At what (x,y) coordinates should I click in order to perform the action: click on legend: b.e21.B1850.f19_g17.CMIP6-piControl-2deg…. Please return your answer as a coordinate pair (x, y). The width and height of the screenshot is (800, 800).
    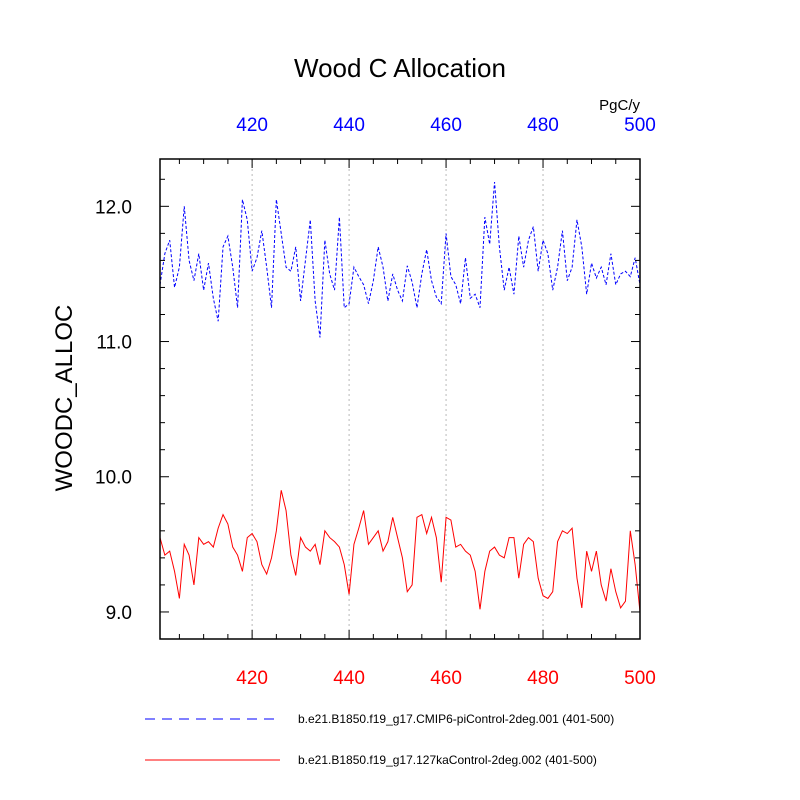
    Looking at the image, I should click on (379, 739).